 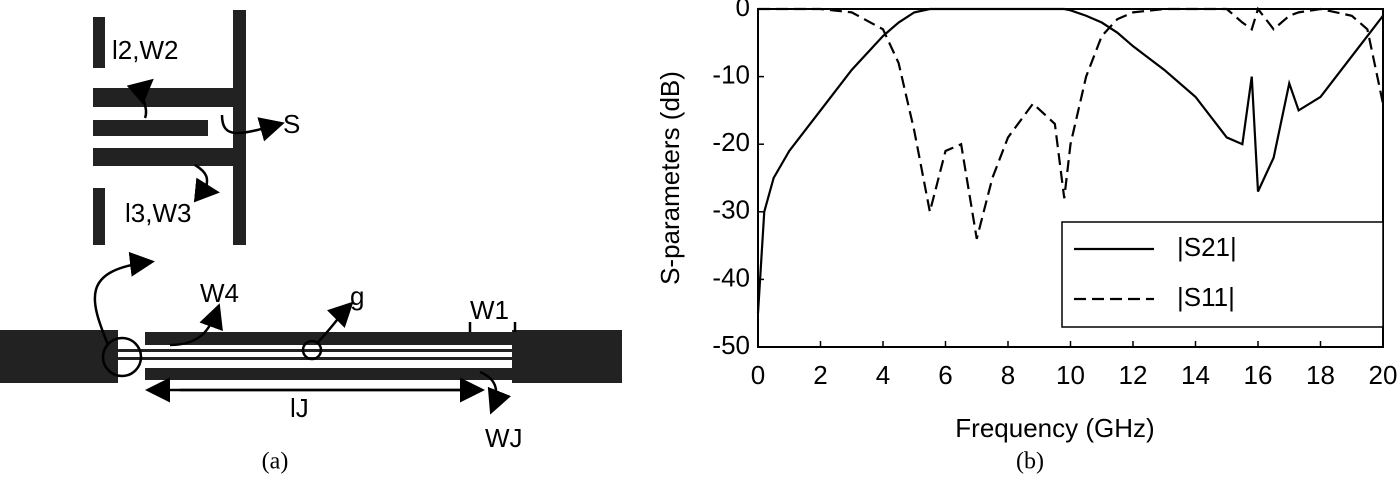 I want to click on y-tick-label: -20, so click(x=731, y=142).